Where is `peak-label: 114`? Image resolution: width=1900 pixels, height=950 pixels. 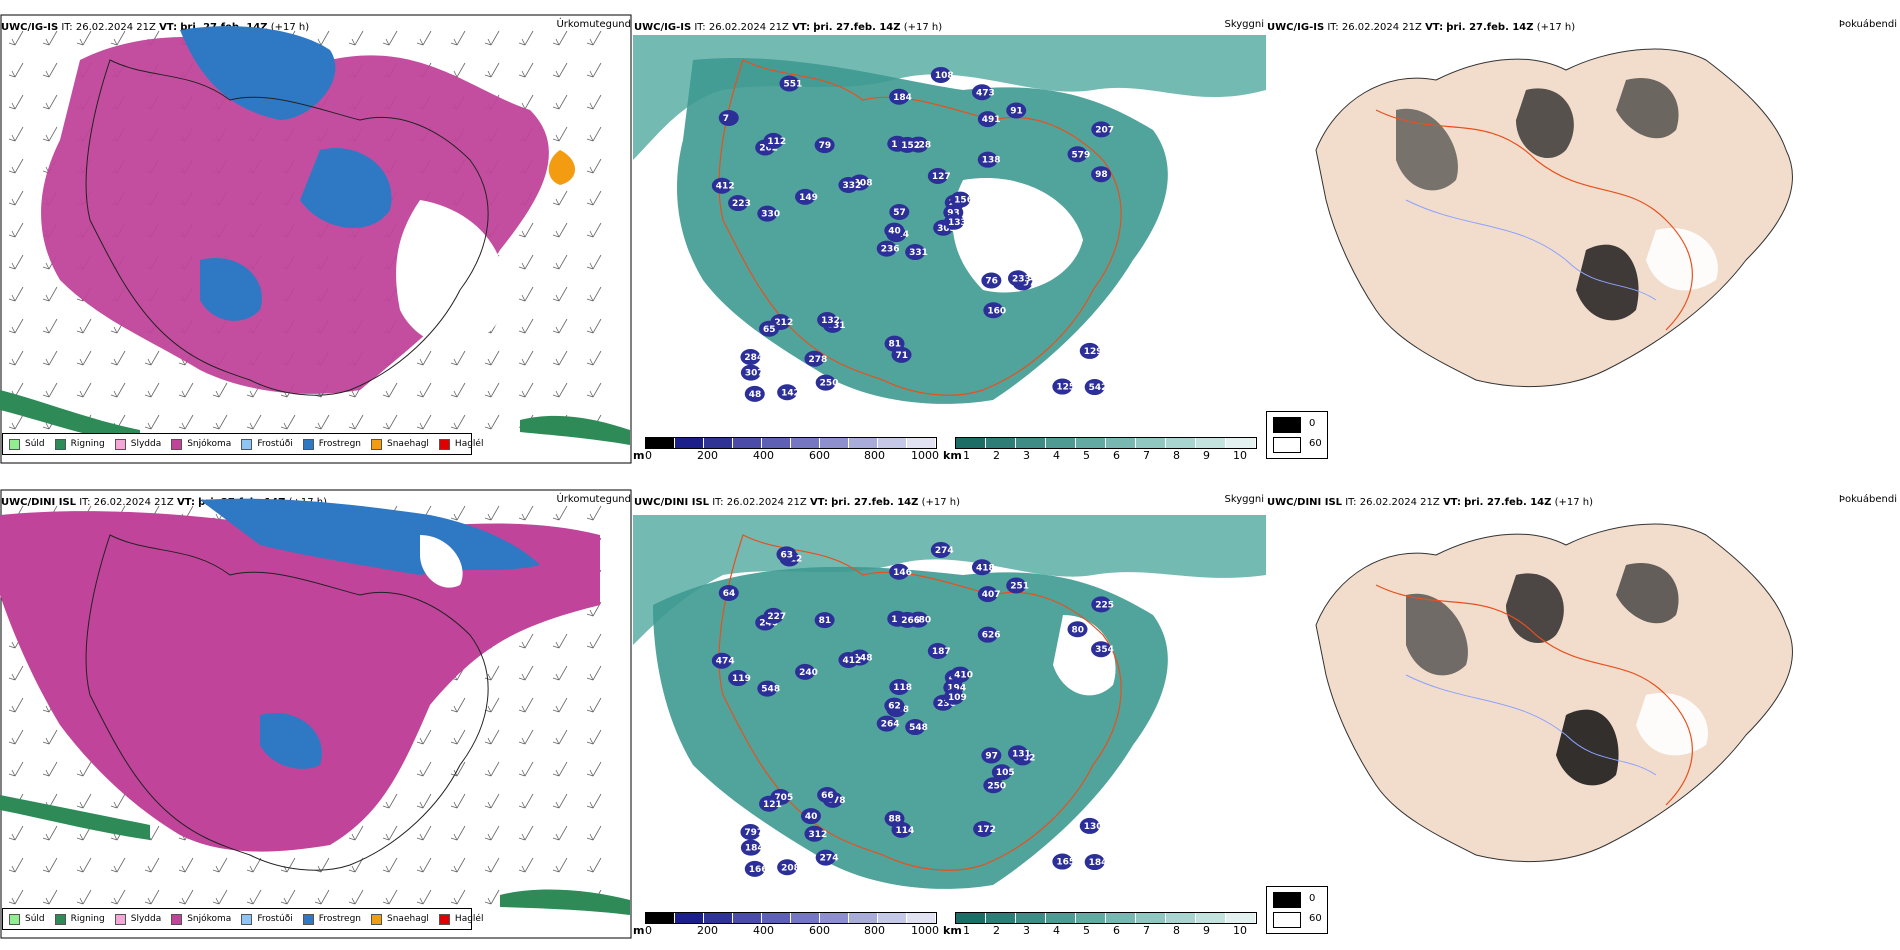
peak-label: 114 is located at coordinates (905, 831).